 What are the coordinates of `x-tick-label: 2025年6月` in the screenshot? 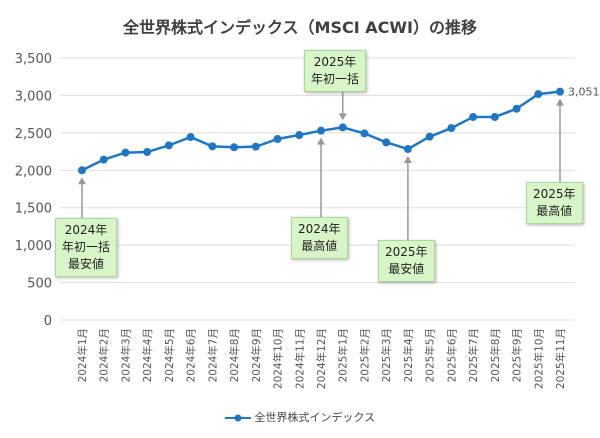 It's located at (451, 355).